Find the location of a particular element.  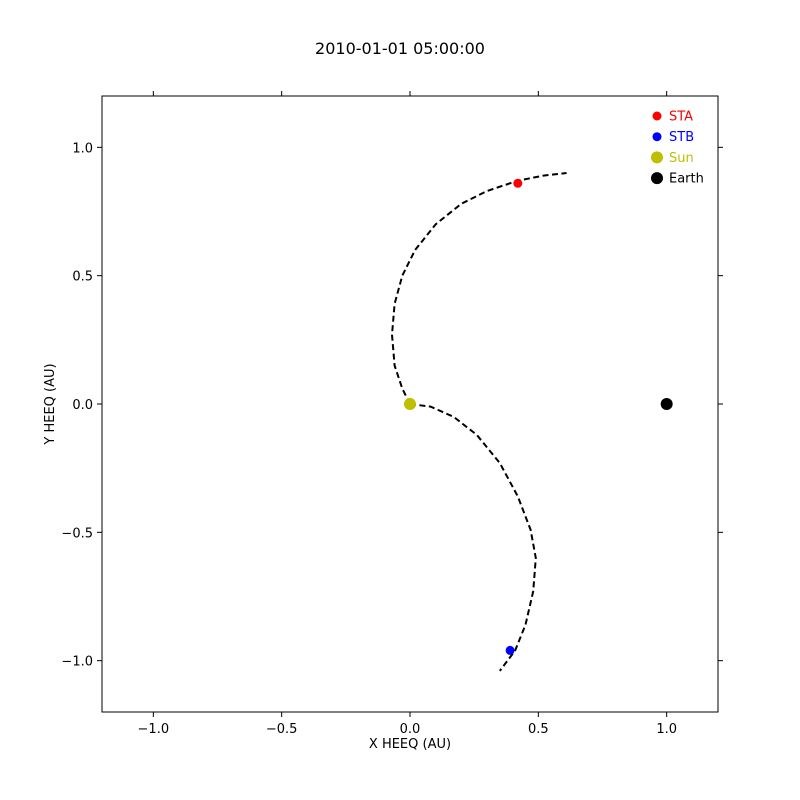

x-tick-label: −1.0 is located at coordinates (154, 729).